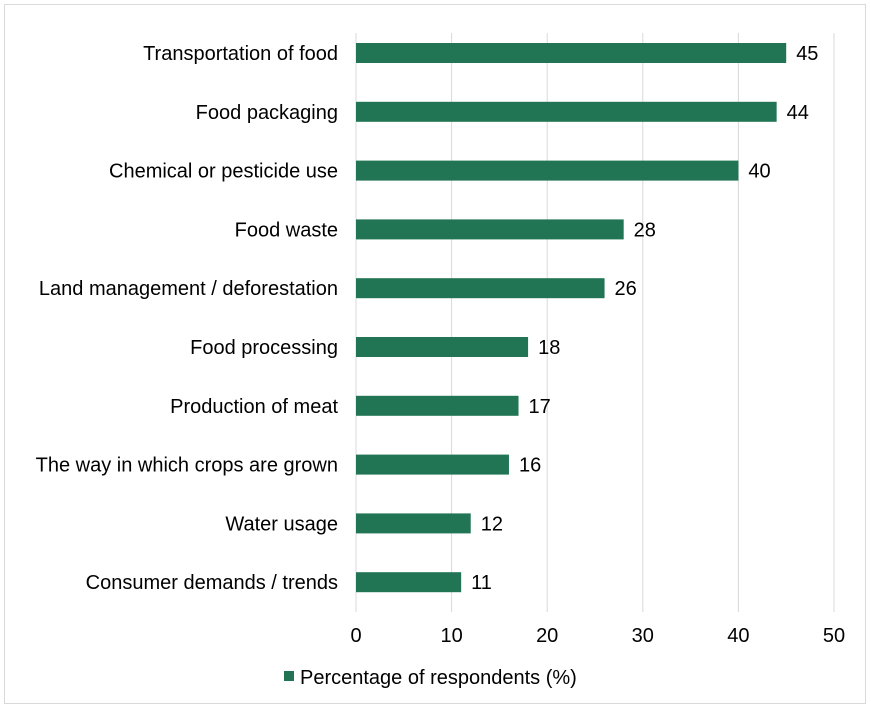  What do you see at coordinates (187, 466) in the screenshot?
I see `category-label: The way in which crops are grown` at bounding box center [187, 466].